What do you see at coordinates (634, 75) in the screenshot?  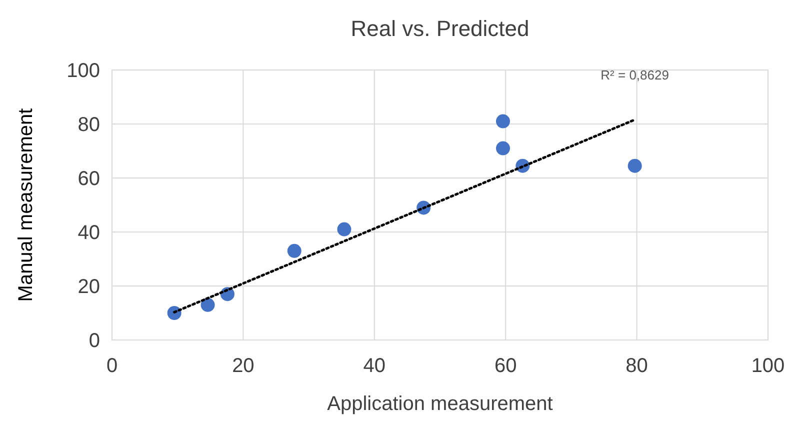 I see `annotation: R² = 0,8629` at bounding box center [634, 75].